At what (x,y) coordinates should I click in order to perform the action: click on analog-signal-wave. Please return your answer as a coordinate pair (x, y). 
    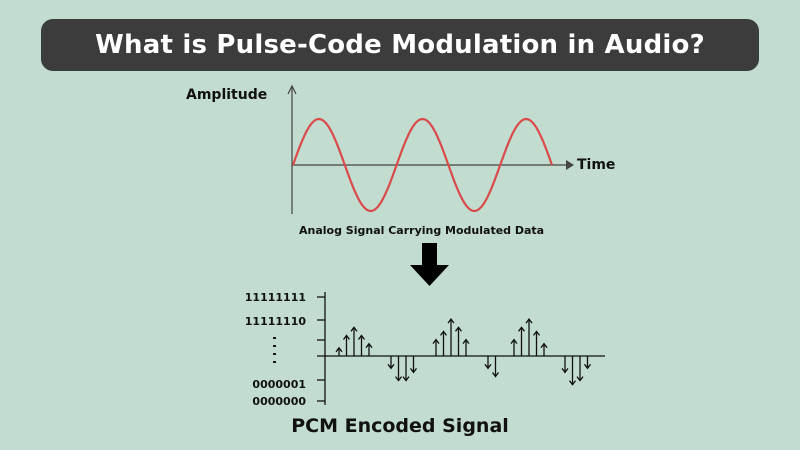
    Looking at the image, I should click on (422, 165).